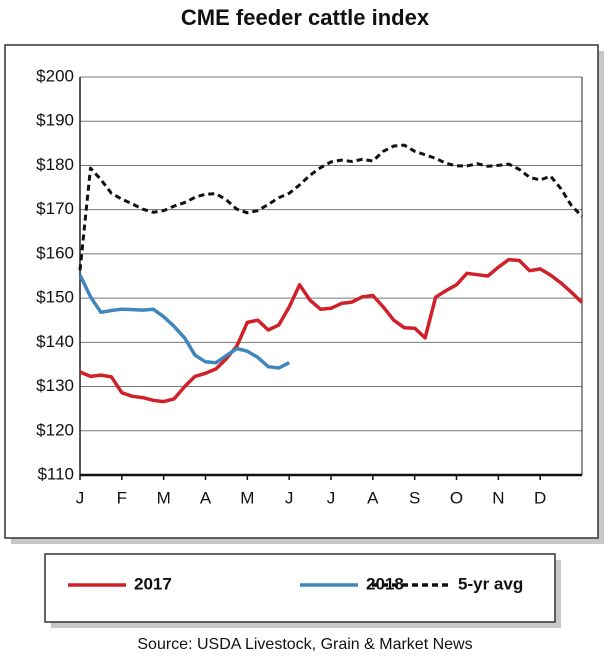 The width and height of the screenshot is (610, 662). I want to click on y-tick-label: $130, so click(55, 385).